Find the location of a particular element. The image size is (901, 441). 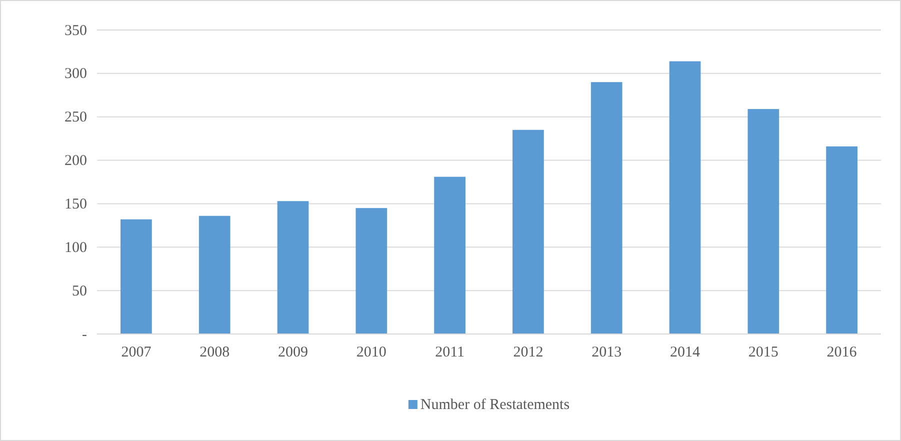

x-tick-label: 2008 is located at coordinates (215, 352).